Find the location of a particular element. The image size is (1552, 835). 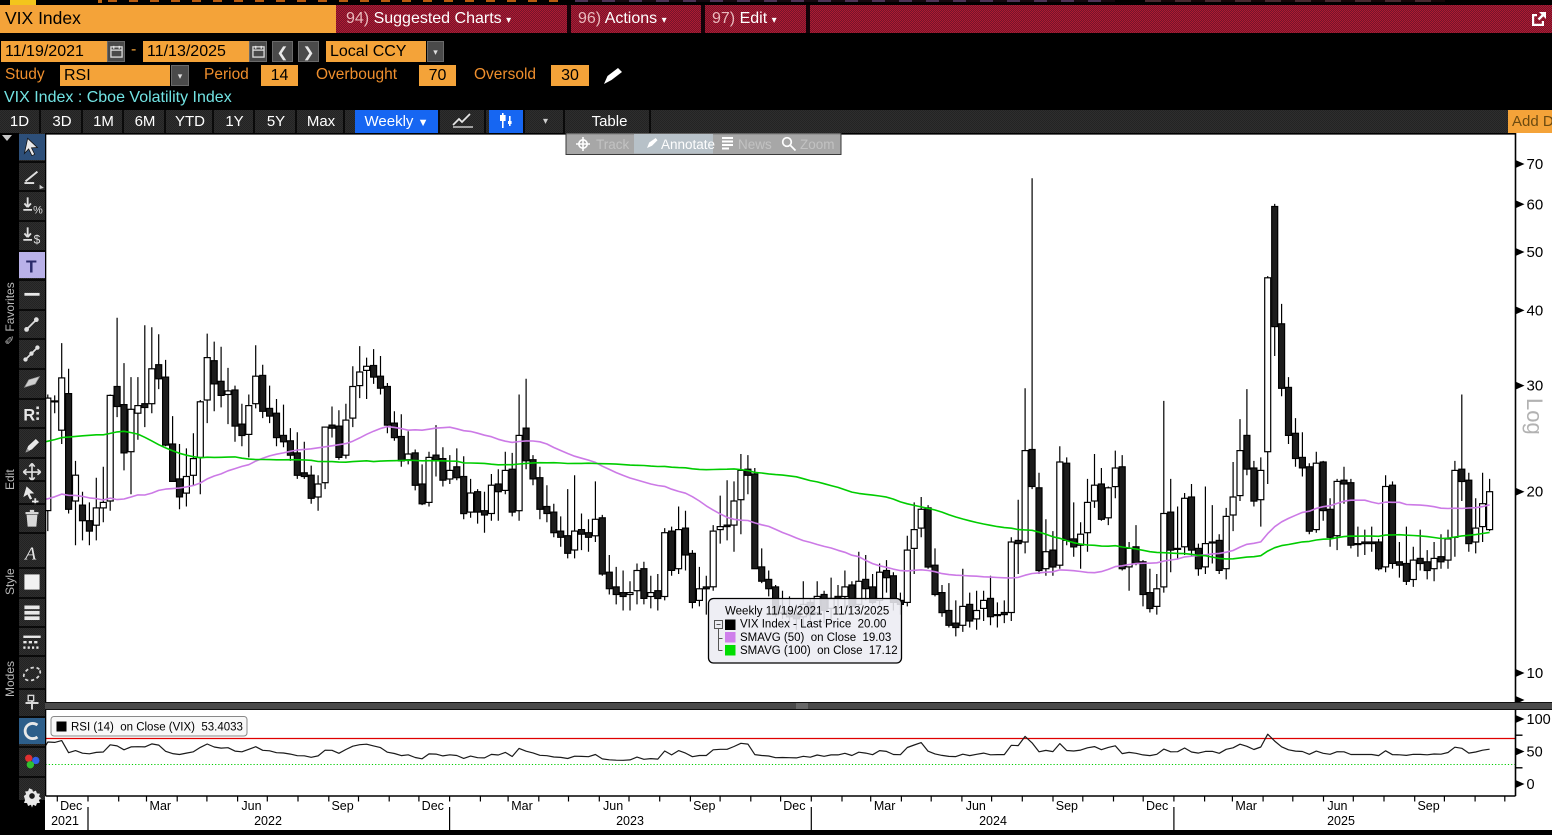

svg-text: 2023 is located at coordinates (630, 821).